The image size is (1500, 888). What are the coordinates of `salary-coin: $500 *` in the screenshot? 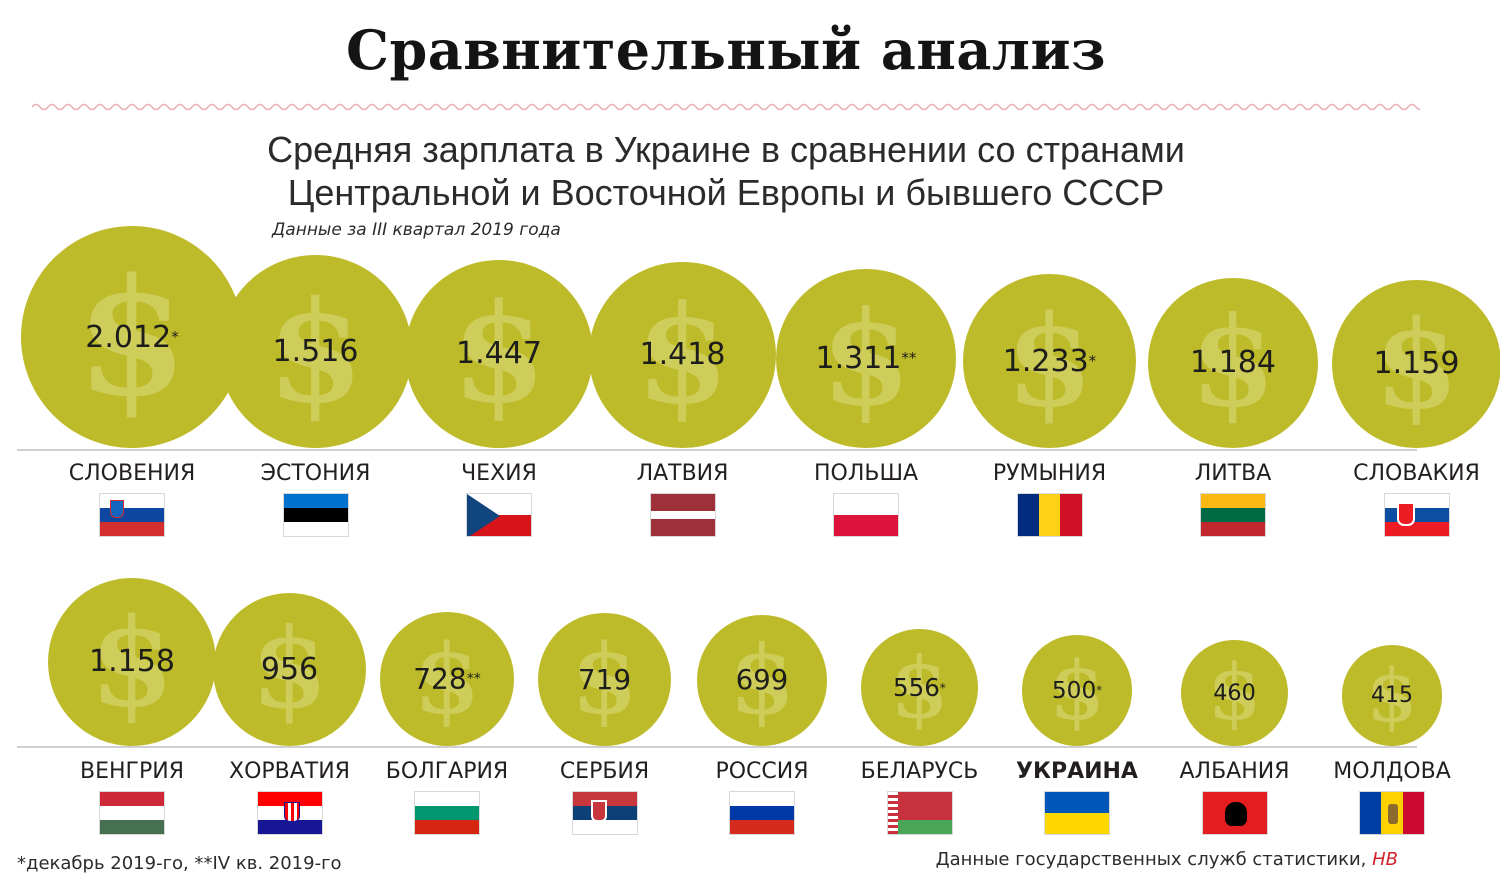 It's located at (1077, 690).